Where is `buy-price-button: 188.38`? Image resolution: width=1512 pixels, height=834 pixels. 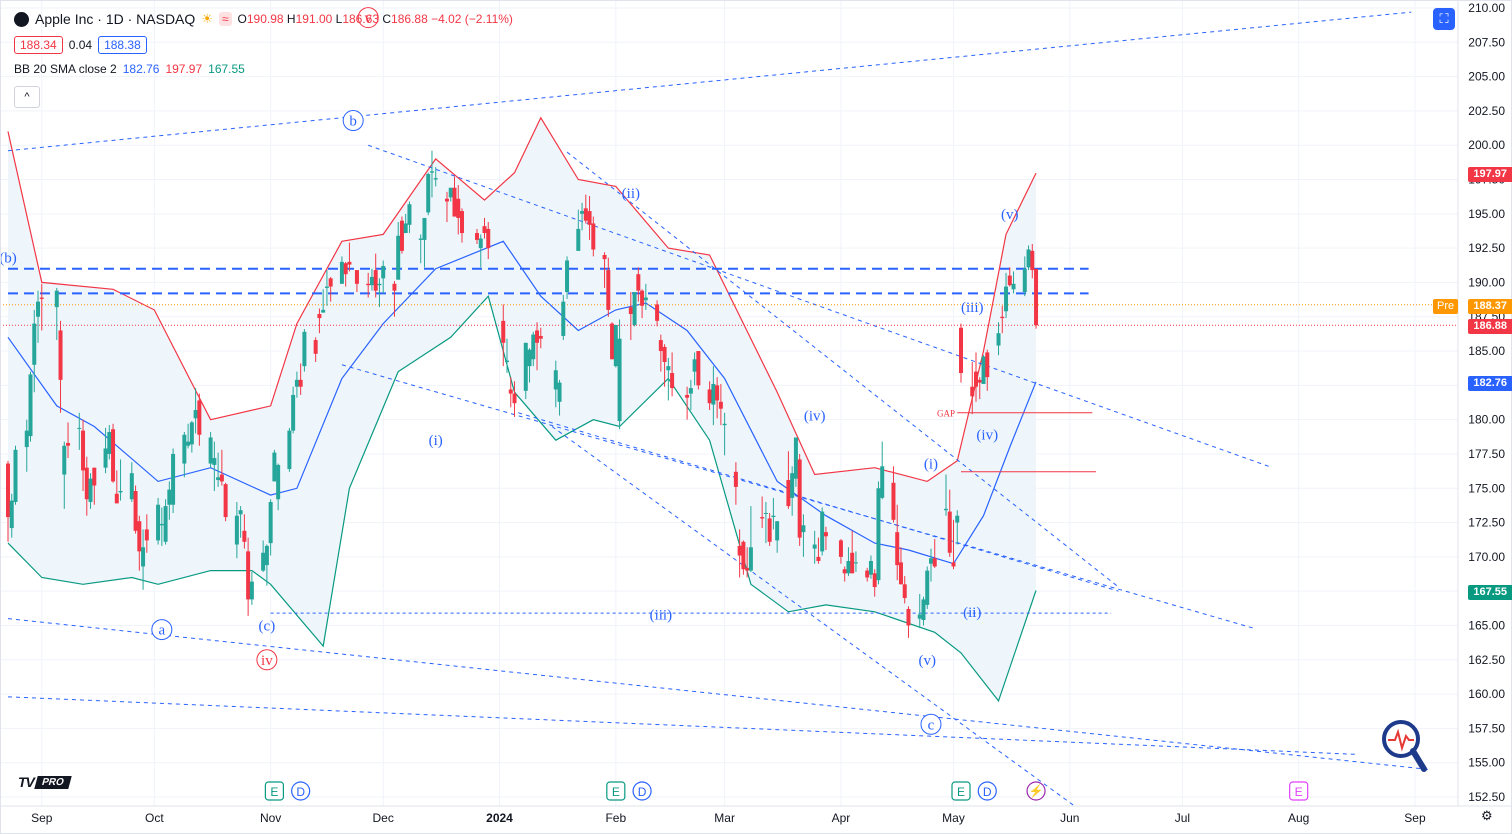
buy-price-button: 188.38 is located at coordinates (122, 45).